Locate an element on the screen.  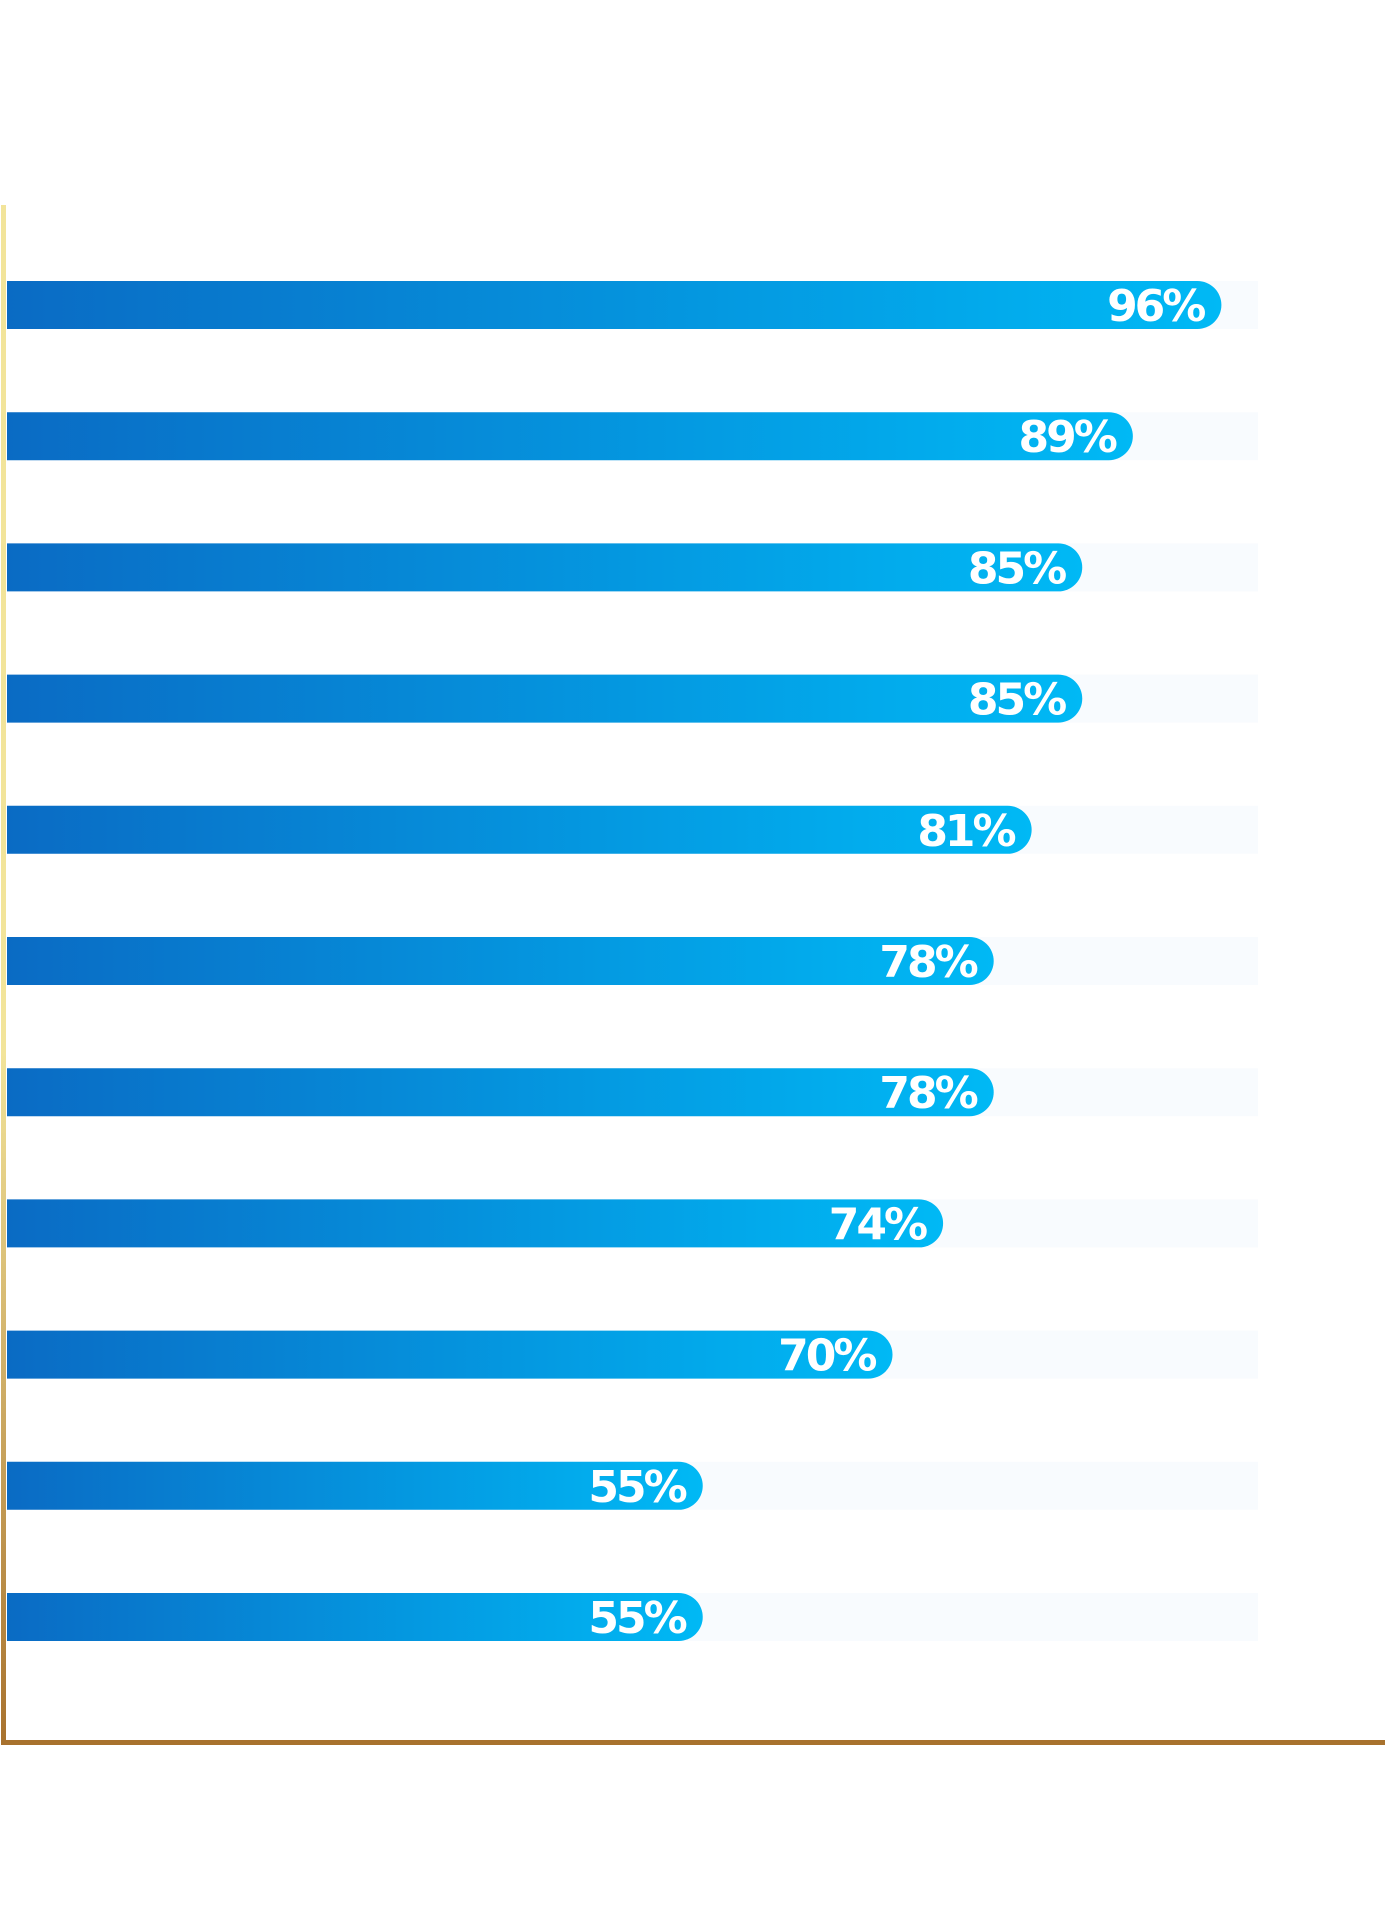
y-axis-line is located at coordinates (3, 975).